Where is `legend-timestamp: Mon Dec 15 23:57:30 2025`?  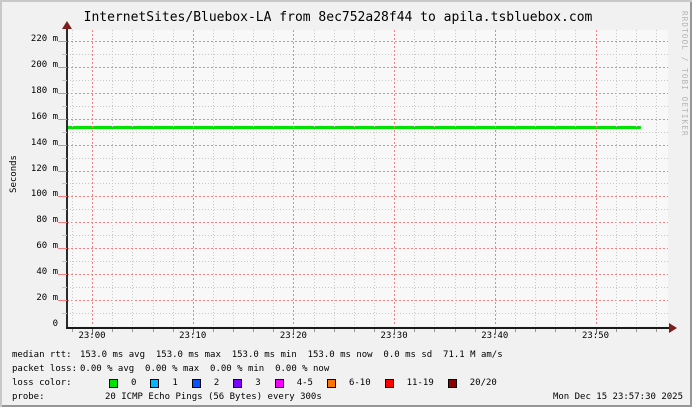 legend-timestamp: Mon Dec 15 23:57:30 2025 is located at coordinates (617, 397).